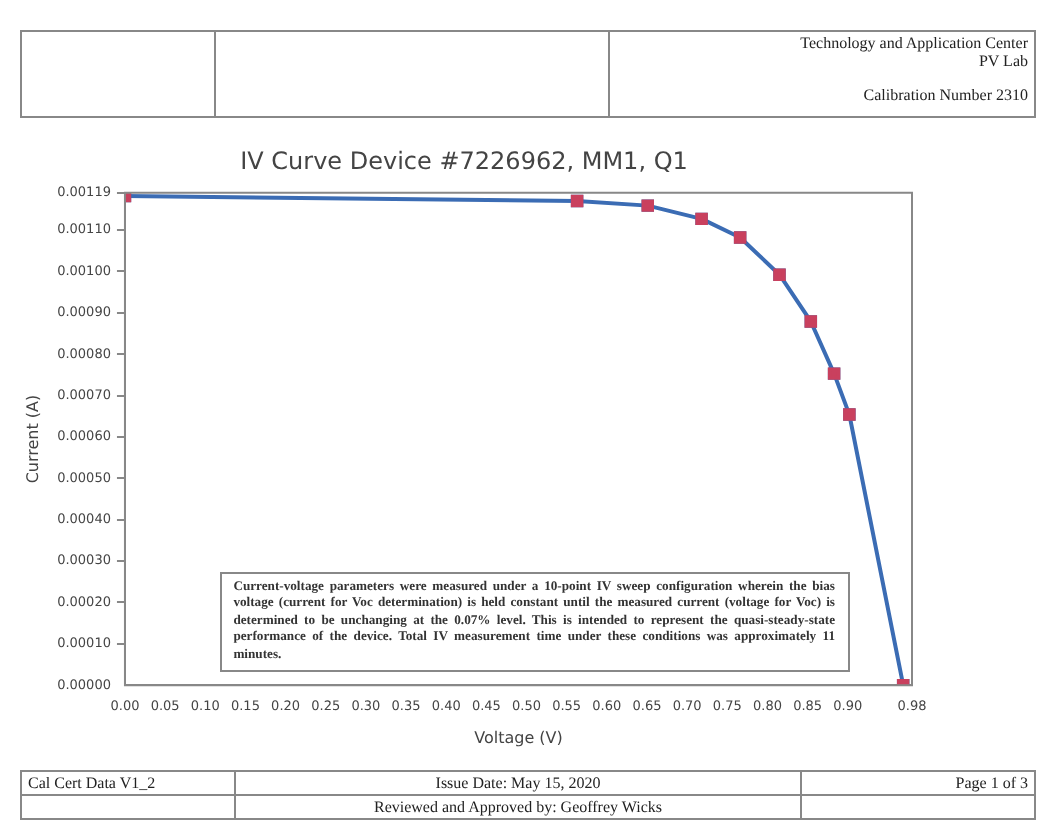 The height and width of the screenshot is (828, 1044). What do you see at coordinates (1002, 61) in the screenshot?
I see `text: PV Lab` at bounding box center [1002, 61].